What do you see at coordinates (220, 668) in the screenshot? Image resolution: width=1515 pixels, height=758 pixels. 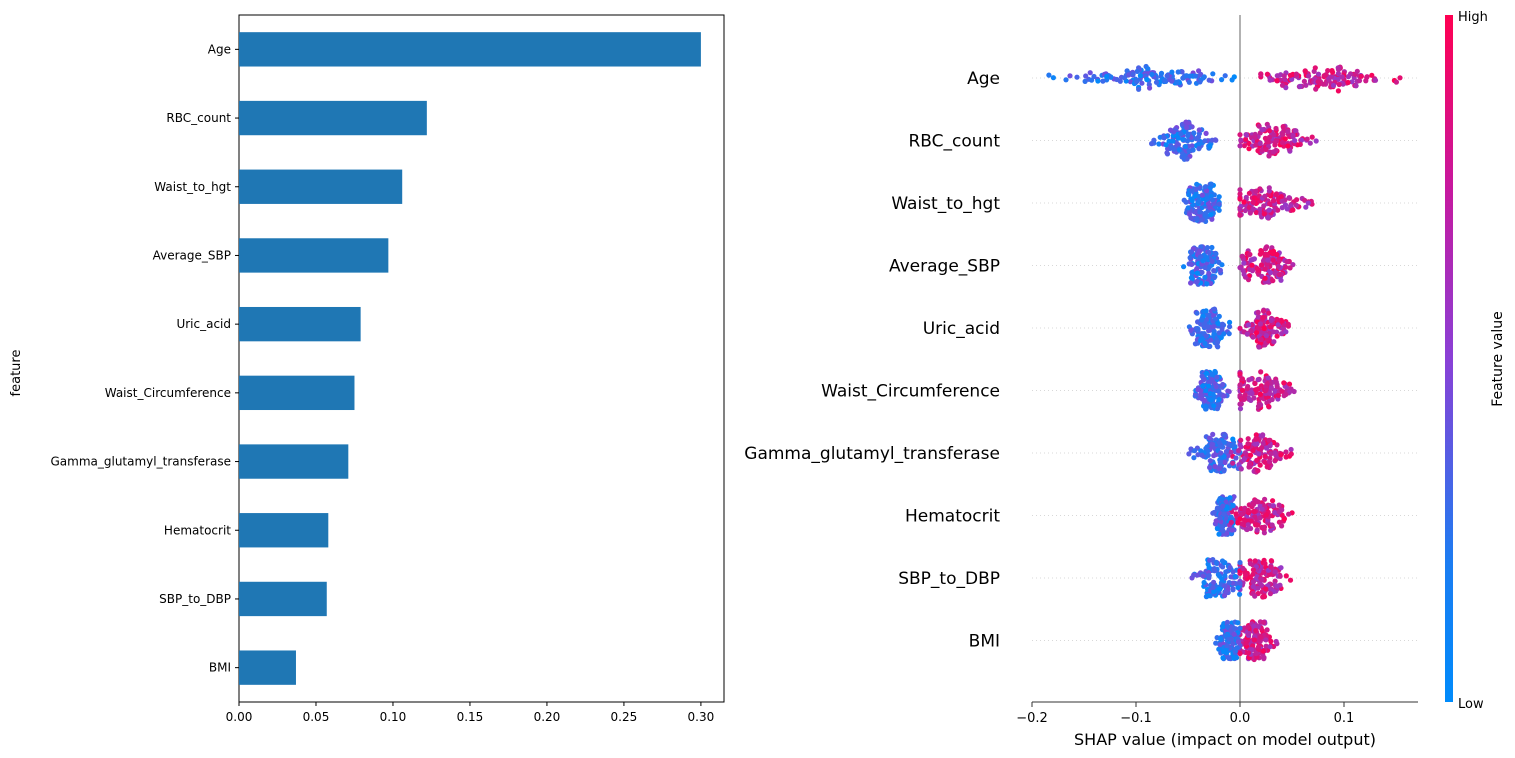 I see `bar-y-tick-label: BMI` at bounding box center [220, 668].